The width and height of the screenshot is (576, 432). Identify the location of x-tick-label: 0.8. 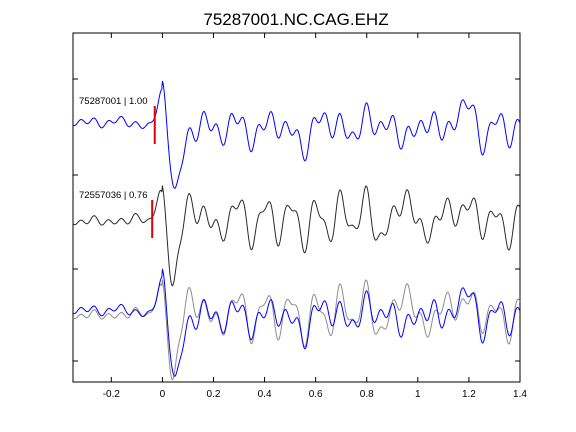
(367, 394).